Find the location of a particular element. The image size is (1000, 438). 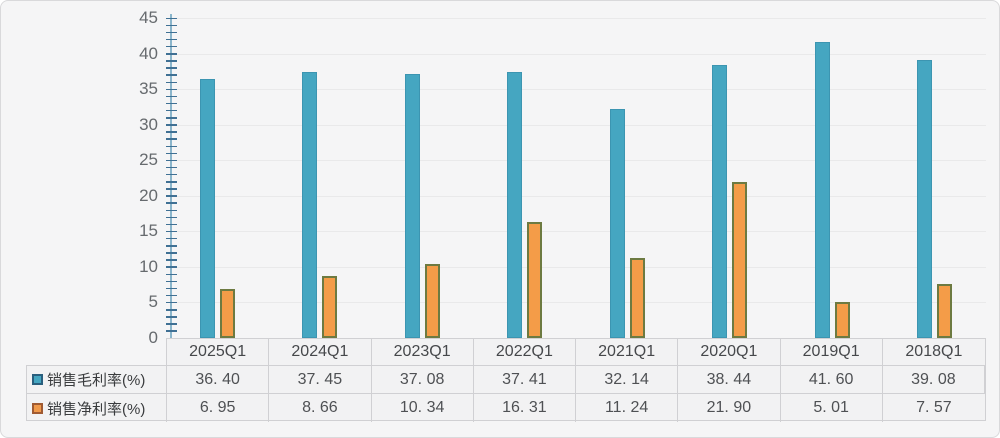

value-cell-net-2019Q1: 5. 01 is located at coordinates (832, 408).